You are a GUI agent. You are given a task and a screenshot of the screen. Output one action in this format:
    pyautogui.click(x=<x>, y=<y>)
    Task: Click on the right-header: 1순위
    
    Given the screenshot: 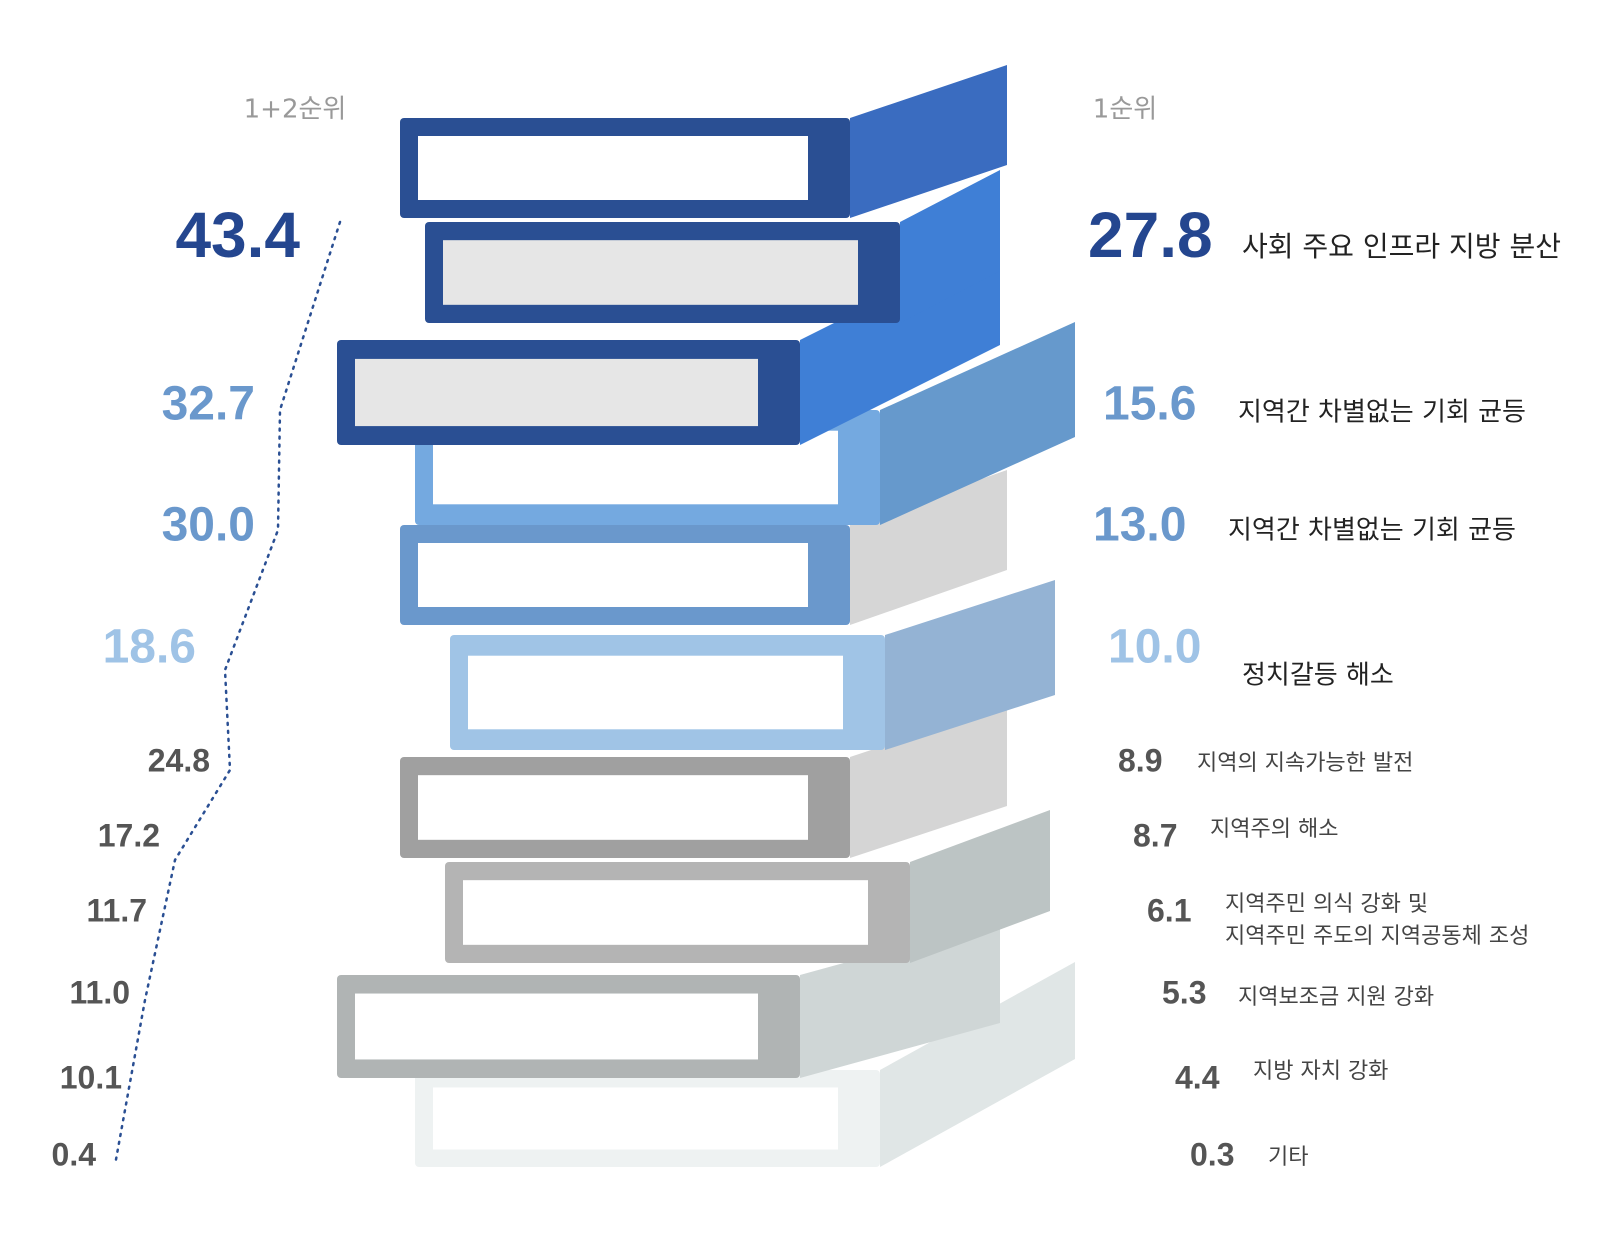 What is the action you would take?
    pyautogui.click(x=1125, y=110)
    